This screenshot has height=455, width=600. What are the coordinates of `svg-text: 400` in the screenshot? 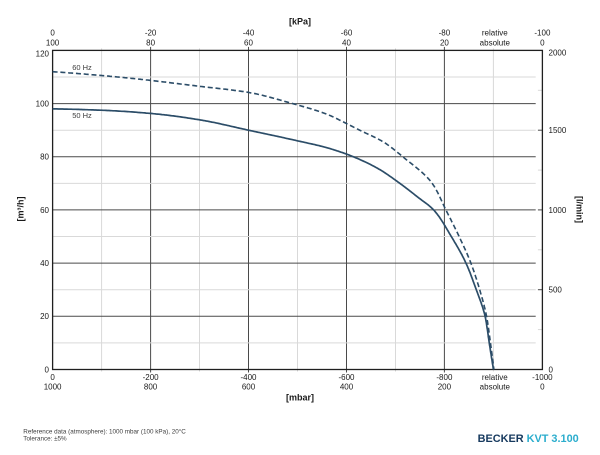 It's located at (347, 386).